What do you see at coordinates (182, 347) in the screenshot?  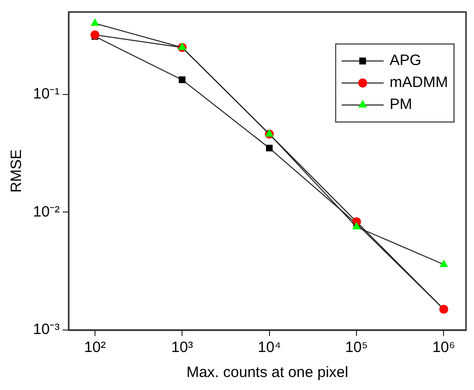 I see `x-tick-label: 10³` at bounding box center [182, 347].